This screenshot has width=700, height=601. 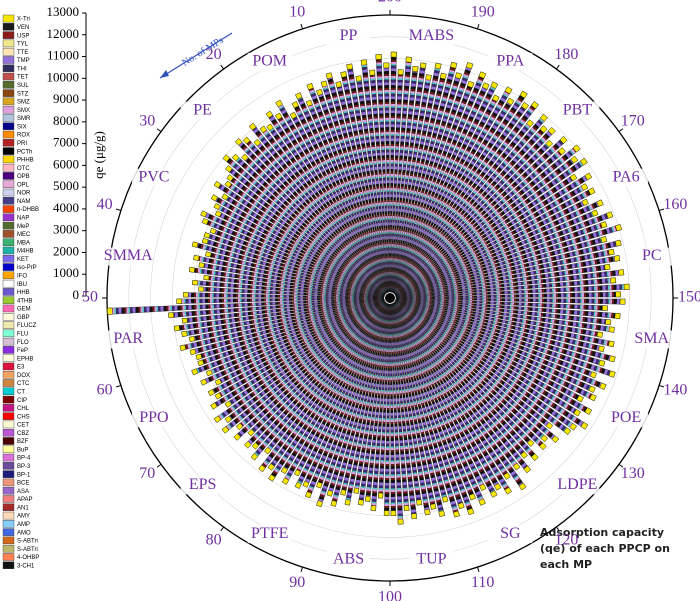 I want to click on legend-label: HHB, so click(x=23, y=293).